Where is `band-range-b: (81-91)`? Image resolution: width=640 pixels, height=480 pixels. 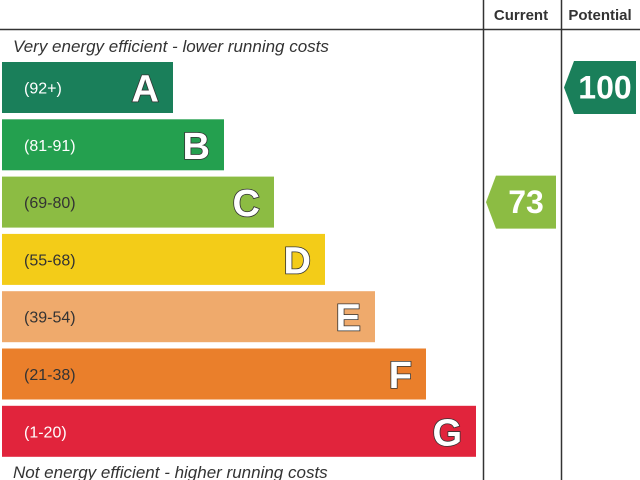
band-range-b: (81-91) is located at coordinates (50, 146).